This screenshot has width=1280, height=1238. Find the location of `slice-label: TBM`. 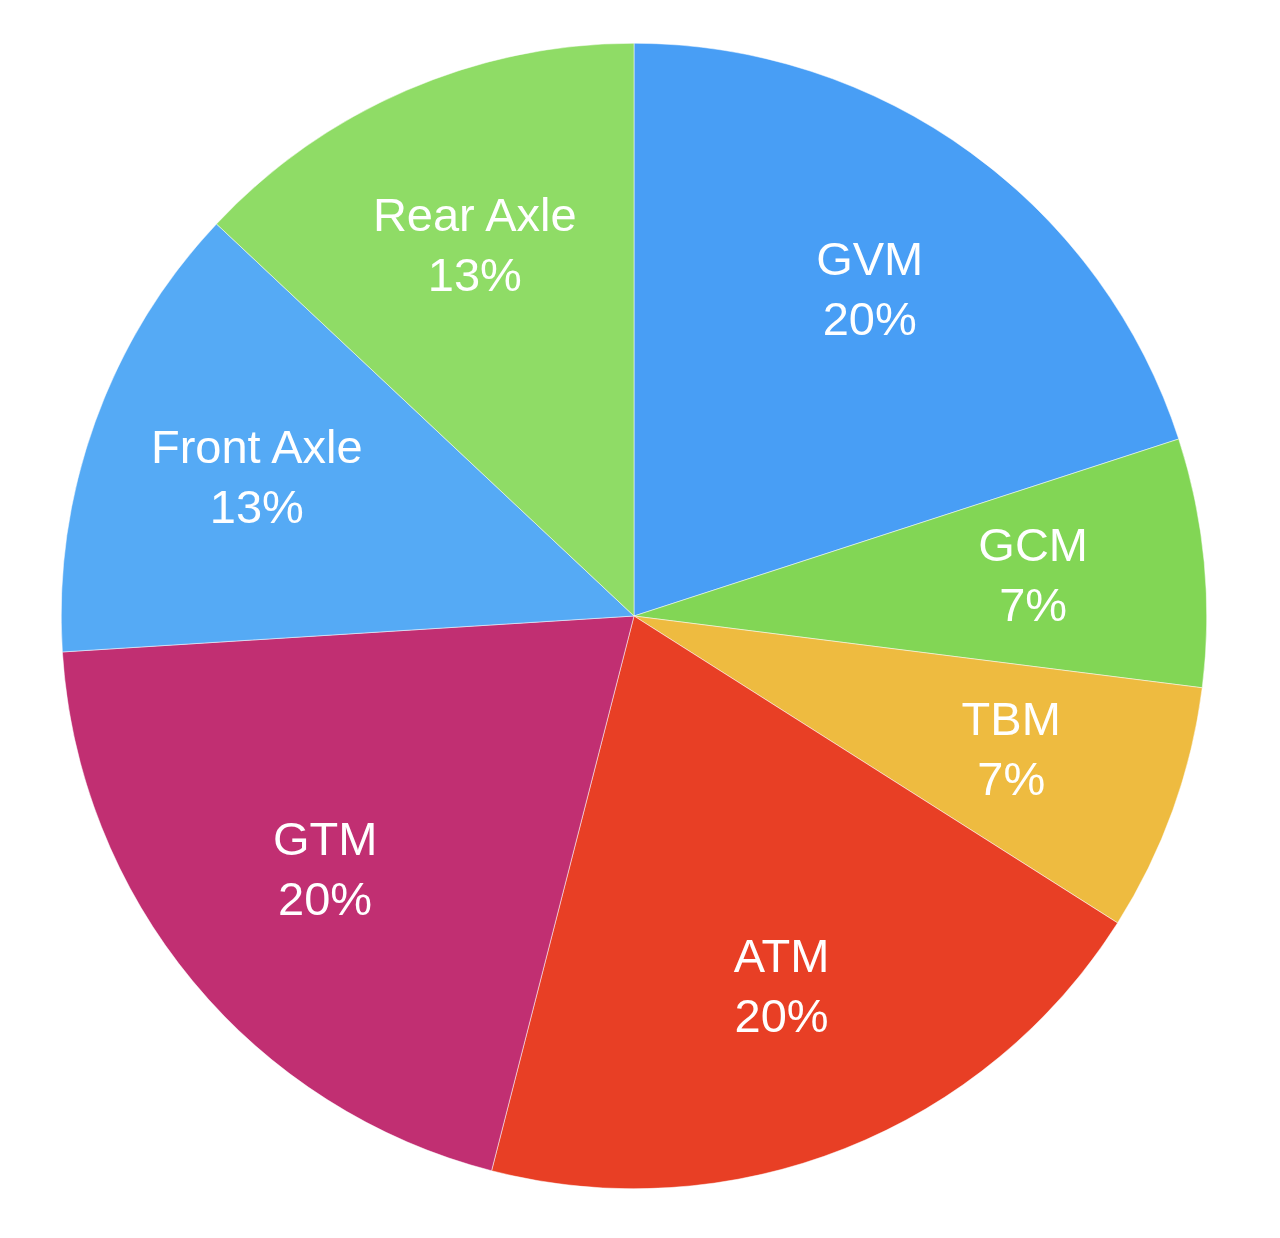

slice-label: TBM is located at coordinates (1011, 718).